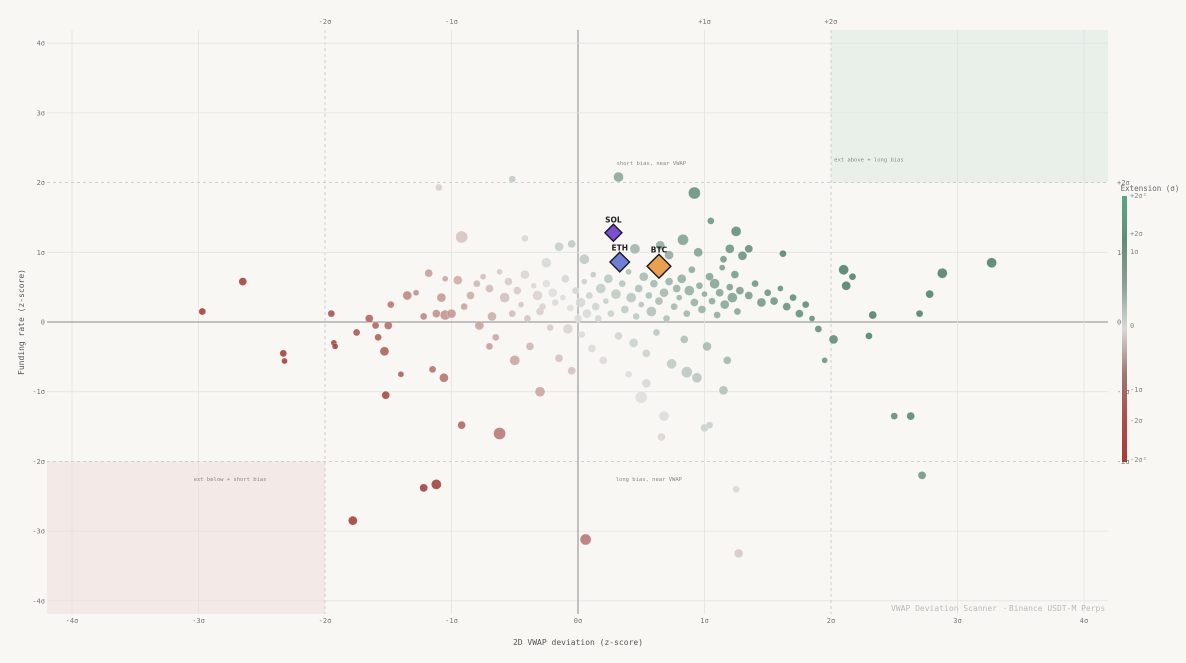 The height and width of the screenshot is (663, 1186). What do you see at coordinates (1123, 183) in the screenshot?
I see `right-tick-label: +2σ` at bounding box center [1123, 183].